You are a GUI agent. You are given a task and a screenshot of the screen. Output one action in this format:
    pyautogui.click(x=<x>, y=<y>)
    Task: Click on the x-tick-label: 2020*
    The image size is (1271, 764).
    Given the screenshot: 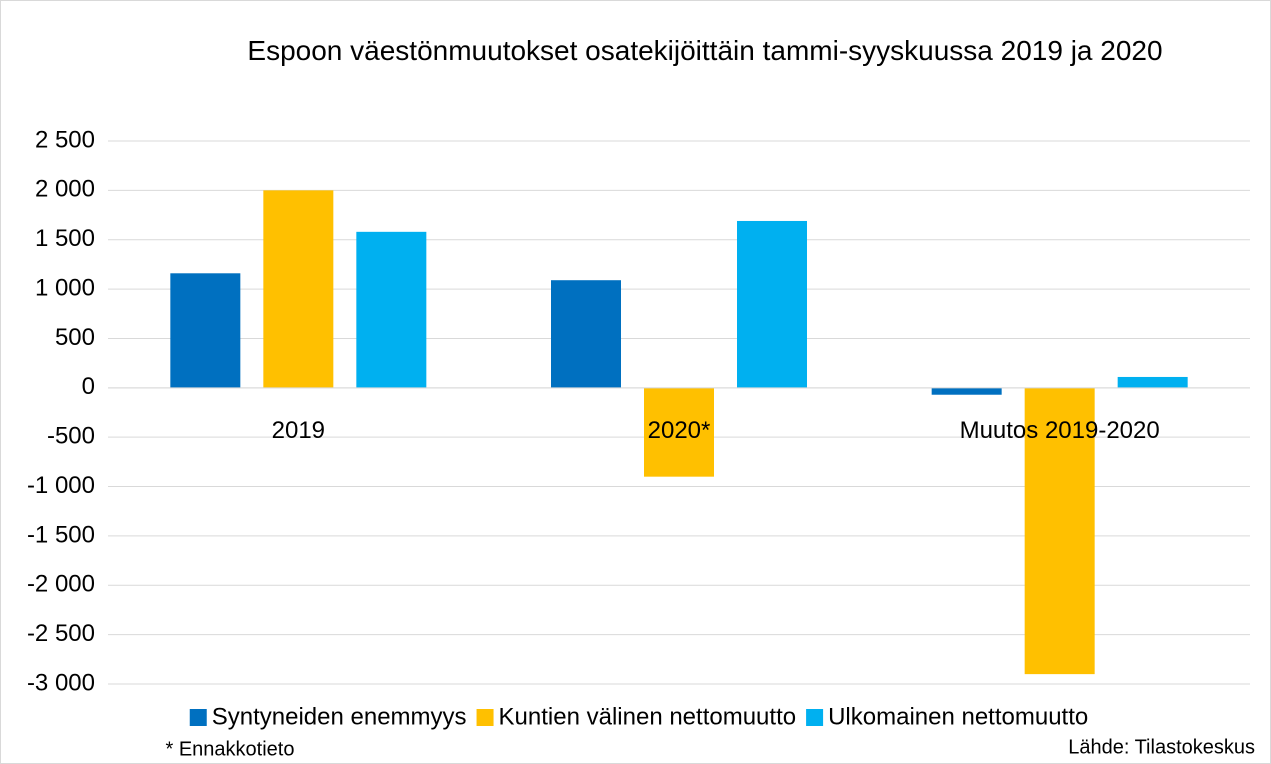 What is the action you would take?
    pyautogui.click(x=679, y=430)
    